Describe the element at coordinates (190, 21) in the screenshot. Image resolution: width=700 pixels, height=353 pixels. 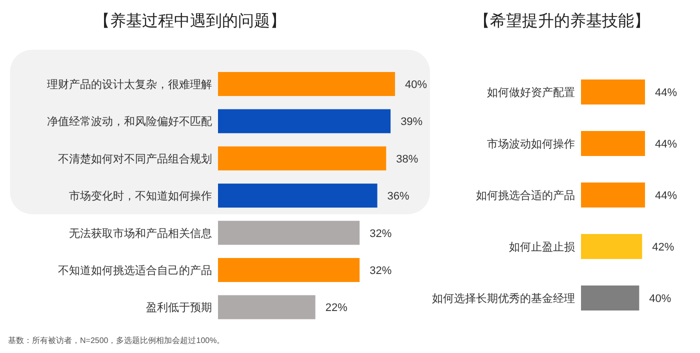
I see `chart-title: 【养基过程中遇到的问题】` at that location.